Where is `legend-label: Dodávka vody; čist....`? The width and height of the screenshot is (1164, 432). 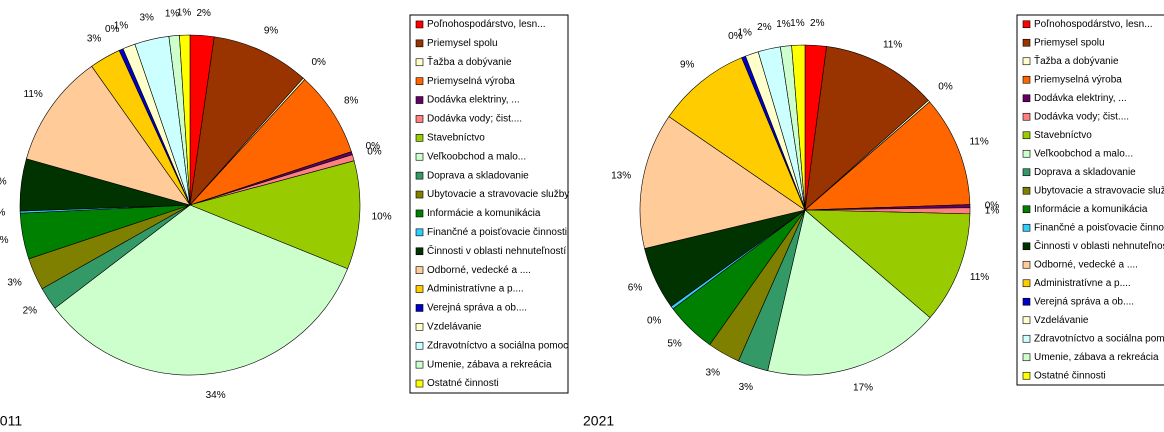
legend-label: Dodávka vody; čist.... is located at coordinates (474, 119).